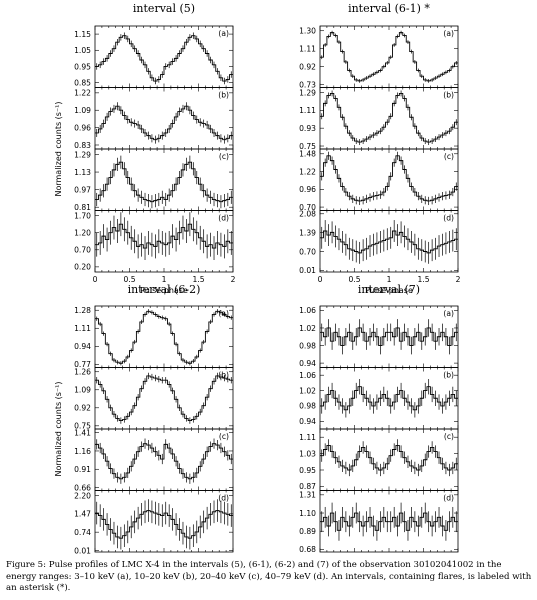  What do you see at coordinates (155, 252) in the screenshot?
I see `panel: 0.20 0.70 1.20 1.70 (d) 0 0.5 1 1.5 2 Pulse phase` at bounding box center [155, 252].